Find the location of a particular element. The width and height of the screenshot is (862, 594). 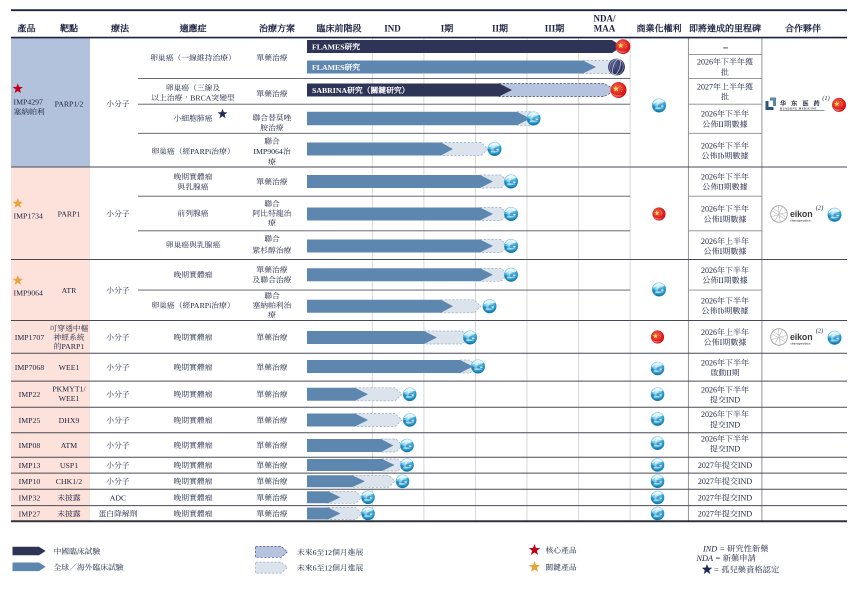

svg-text: 啟動II期 is located at coordinates (724, 372).